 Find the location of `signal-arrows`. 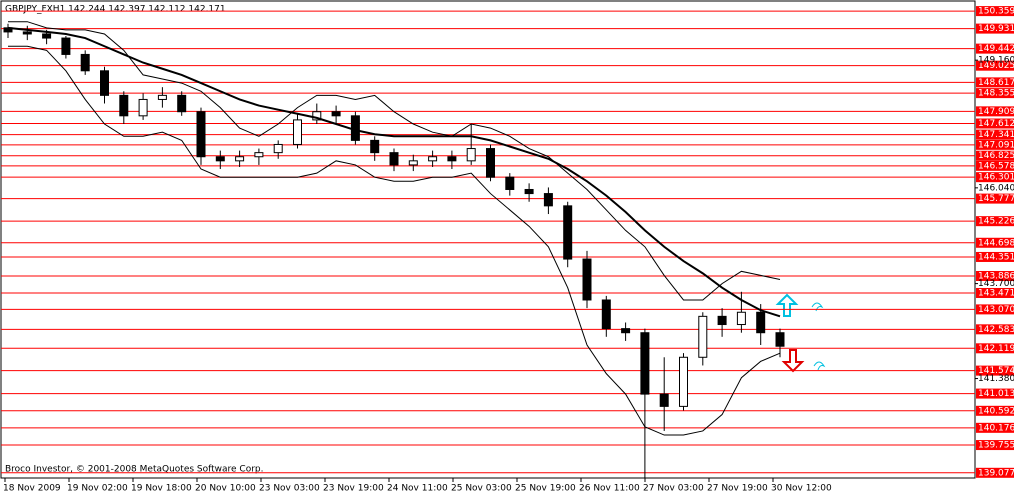

signal-arrows is located at coordinates (800, 333).